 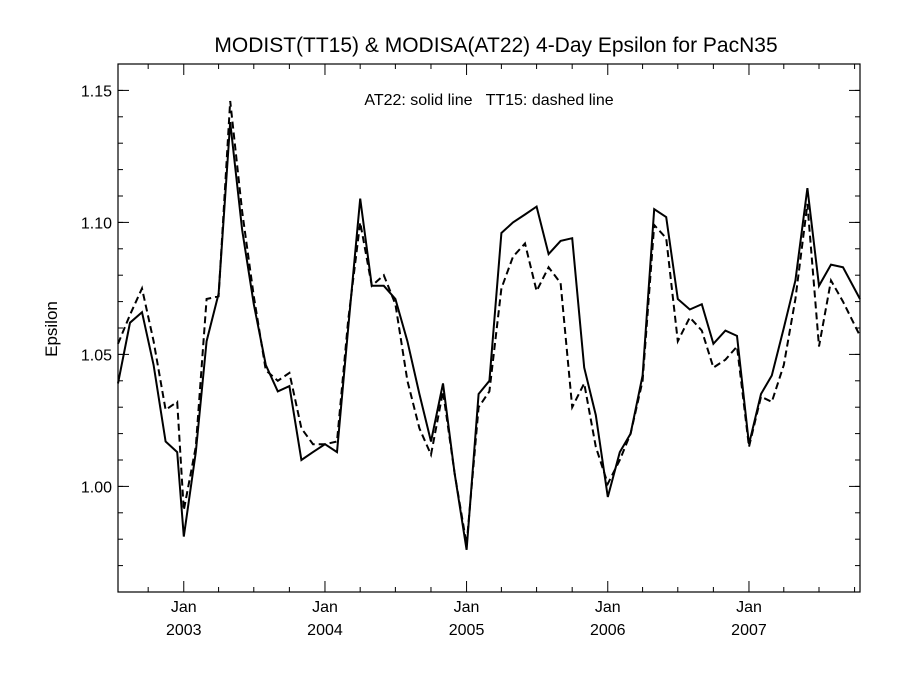 I want to click on y-tick-label: 1.00, so click(x=96, y=487).